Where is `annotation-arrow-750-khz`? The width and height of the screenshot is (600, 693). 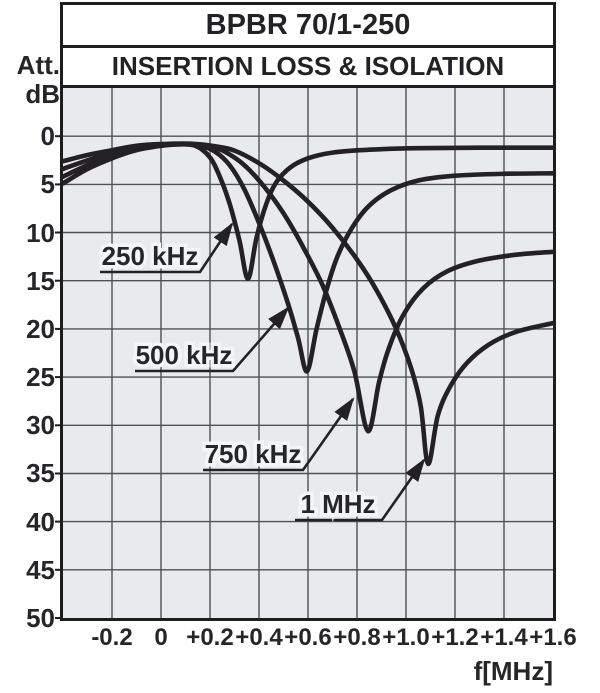 annotation-arrow-750-khz is located at coordinates (279, 434).